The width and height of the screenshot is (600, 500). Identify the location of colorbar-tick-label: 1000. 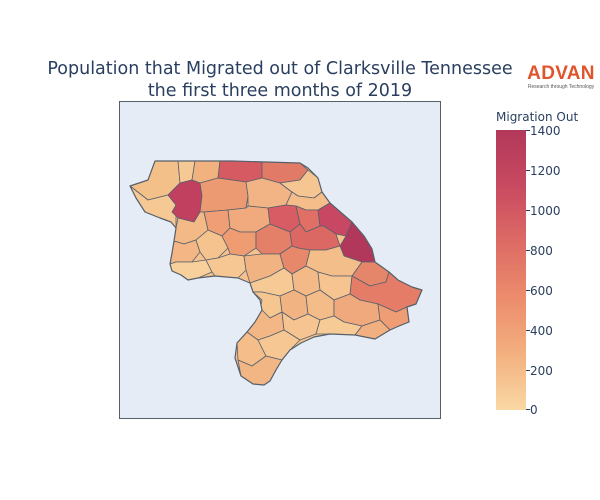
(545, 211).